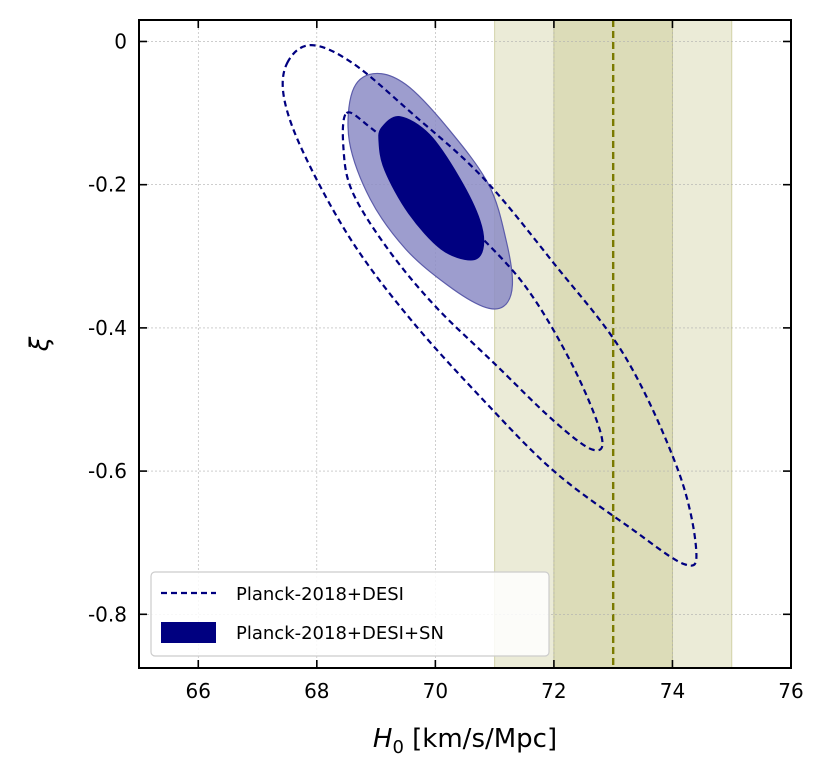 The image size is (830, 779). What do you see at coordinates (120, 41) in the screenshot?
I see `y-tick-label: 0` at bounding box center [120, 41].